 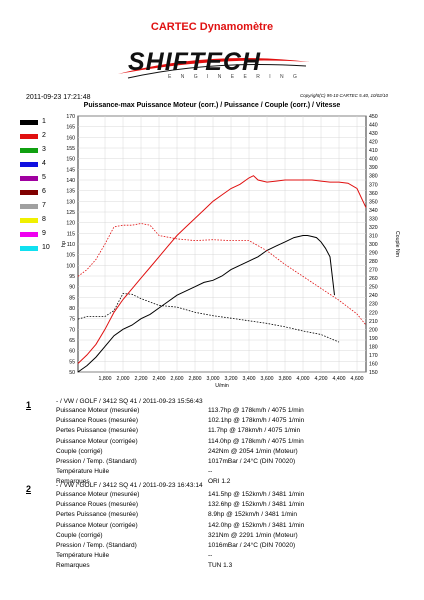 What do you see at coordinates (213, 379) in the screenshot?
I see `x-tick-label: 3,000` at bounding box center [213, 379].